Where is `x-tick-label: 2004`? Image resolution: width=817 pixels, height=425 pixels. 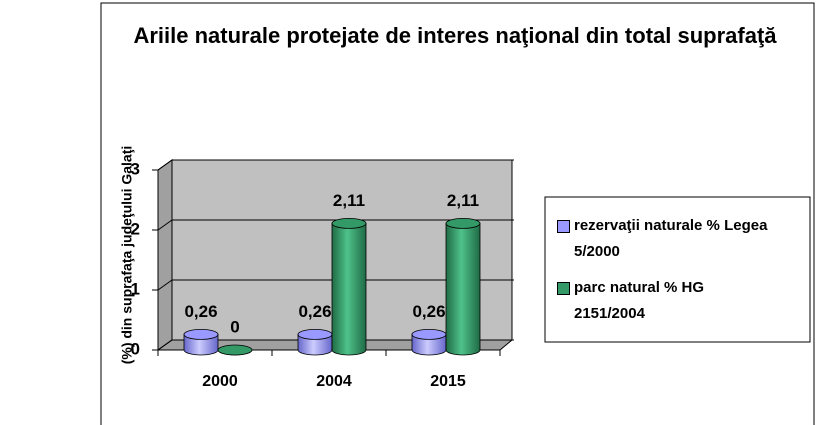
x-tick-label: 2004 is located at coordinates (334, 381).